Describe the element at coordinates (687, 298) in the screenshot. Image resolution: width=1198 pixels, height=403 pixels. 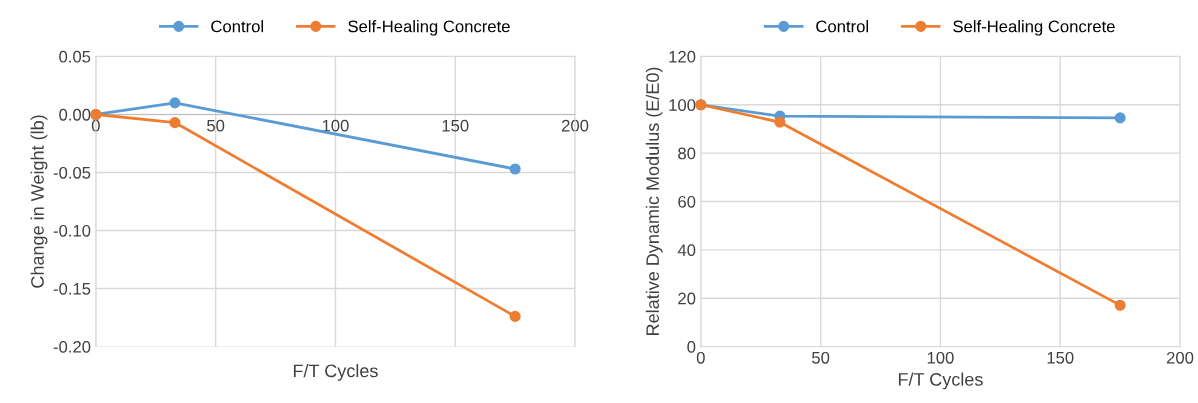
I see `y-tick-label: 20` at that location.